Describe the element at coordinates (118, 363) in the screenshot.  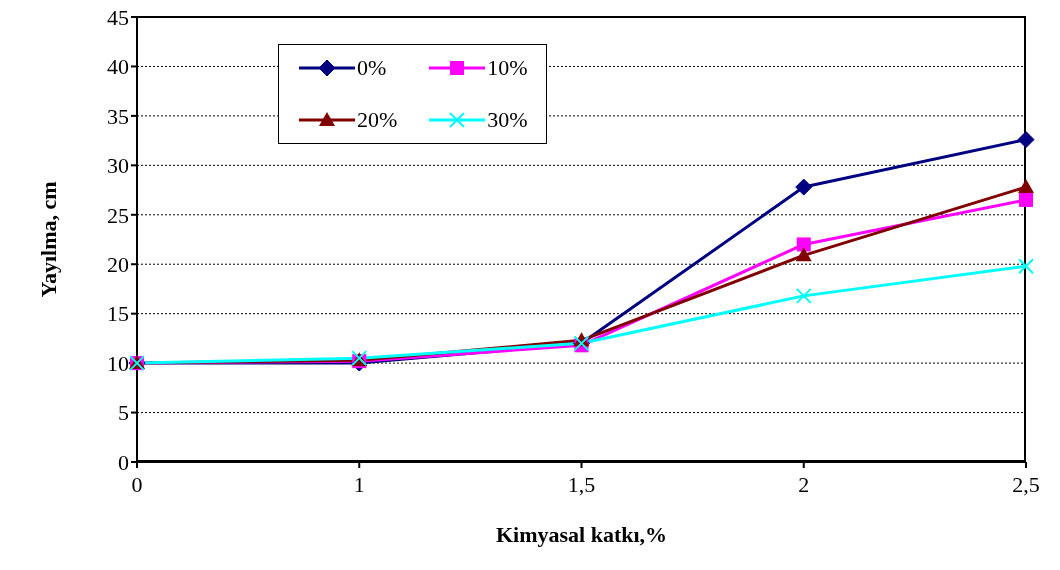
I see `y-tick-label: 10` at that location.